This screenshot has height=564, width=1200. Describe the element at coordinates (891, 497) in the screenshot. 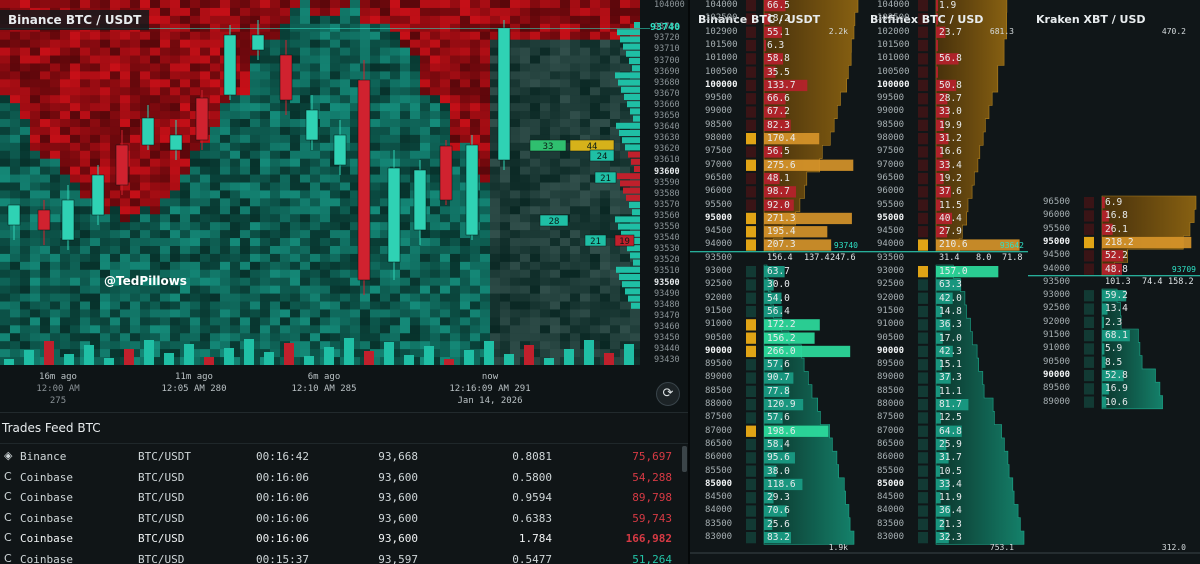

I see `level-price: 84500` at that location.